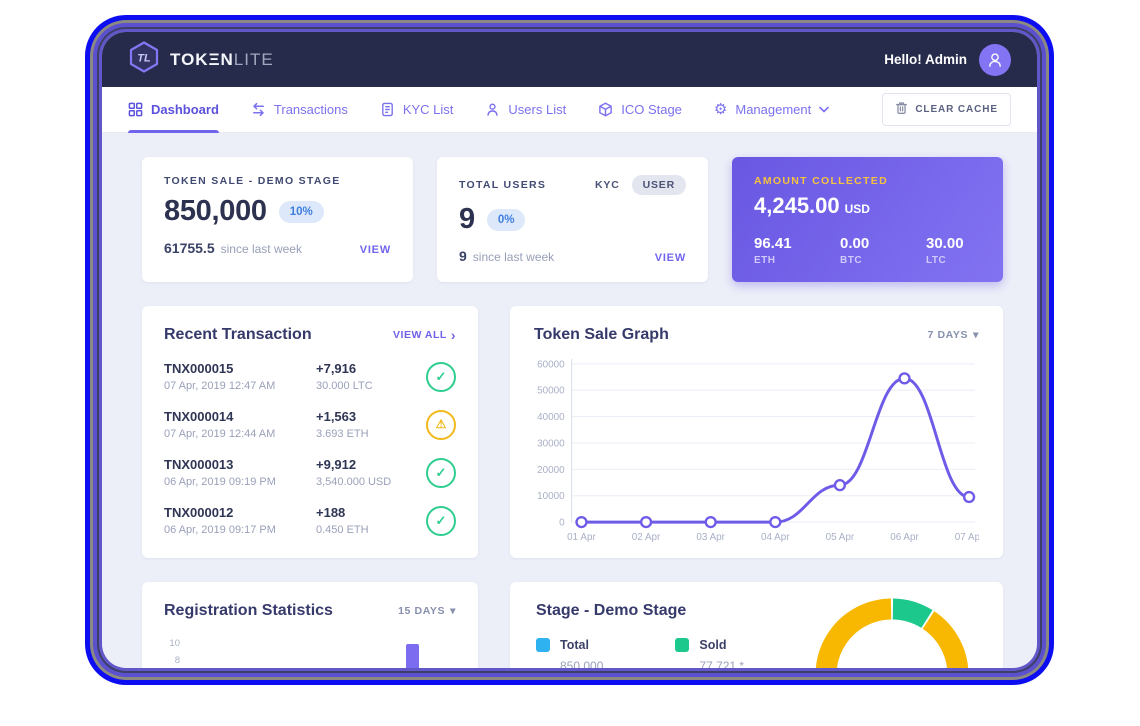 The image size is (1140, 726). Describe the element at coordinates (840, 537) in the screenshot. I see `svg-text: 05 Apr` at that location.